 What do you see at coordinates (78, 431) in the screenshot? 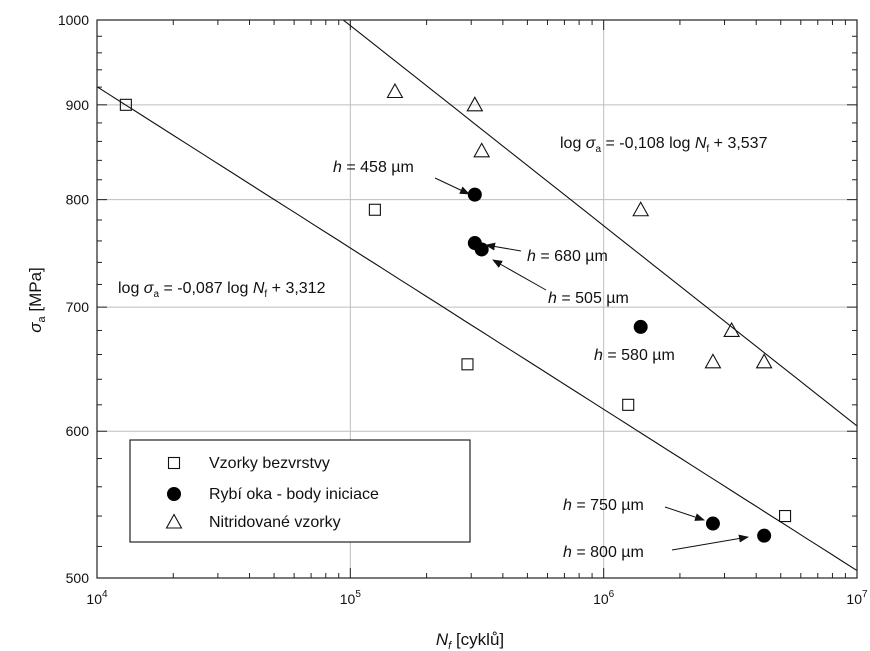
I see `y-tick-label: 600` at bounding box center [78, 431].